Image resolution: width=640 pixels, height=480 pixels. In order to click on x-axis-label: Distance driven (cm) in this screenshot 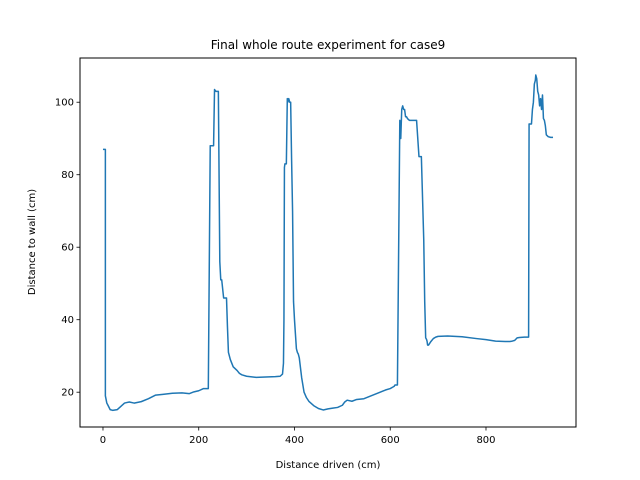, I will do `click(328, 465)`.